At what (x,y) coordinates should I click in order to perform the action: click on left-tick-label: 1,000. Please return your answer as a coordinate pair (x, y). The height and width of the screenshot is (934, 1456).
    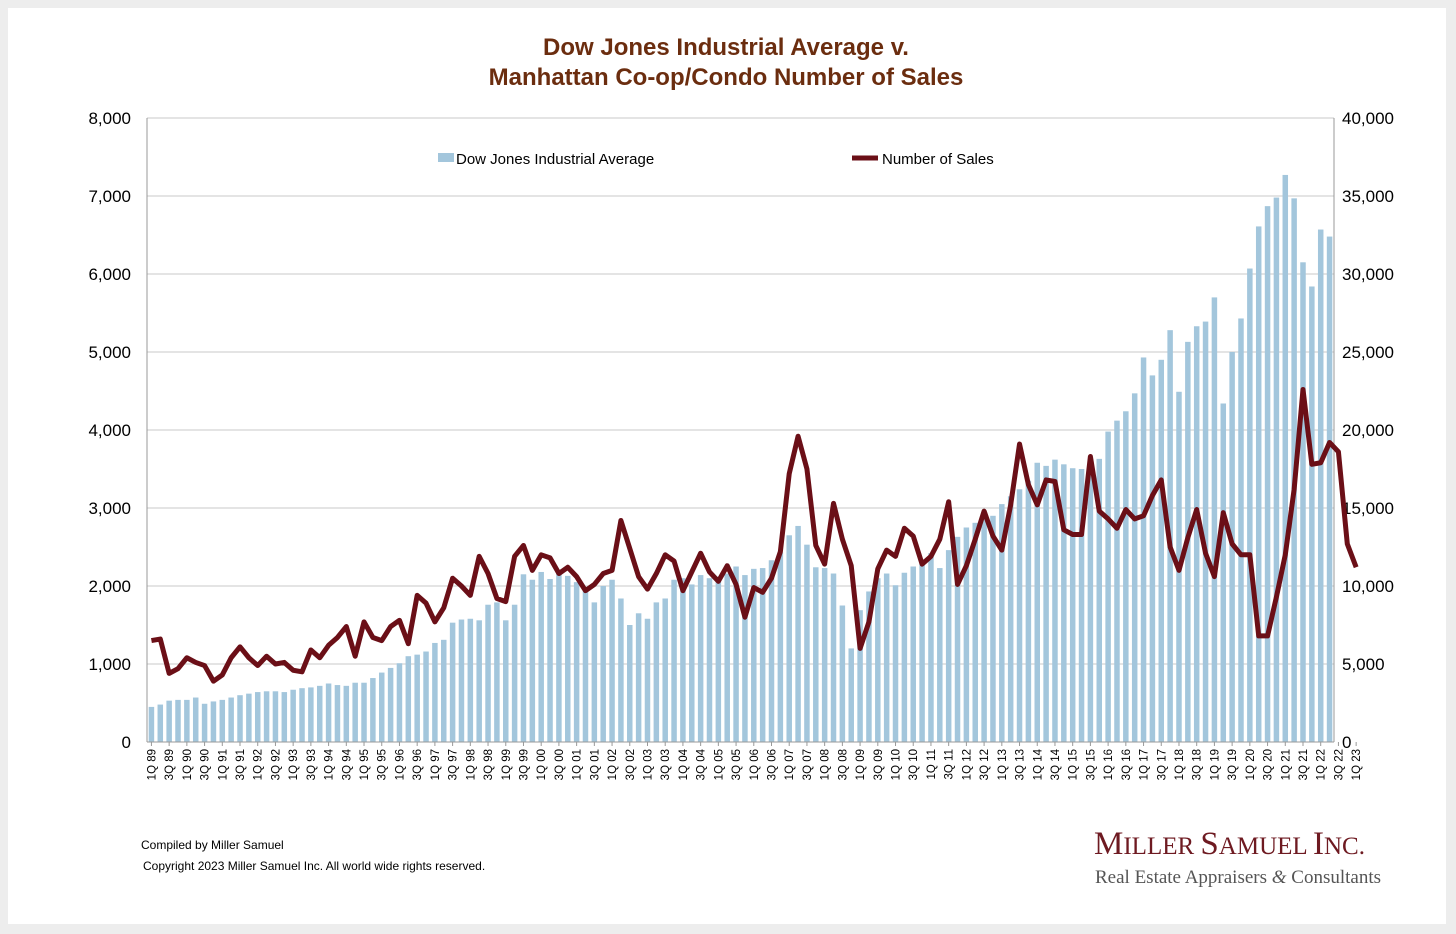
    Looking at the image, I should click on (109, 664).